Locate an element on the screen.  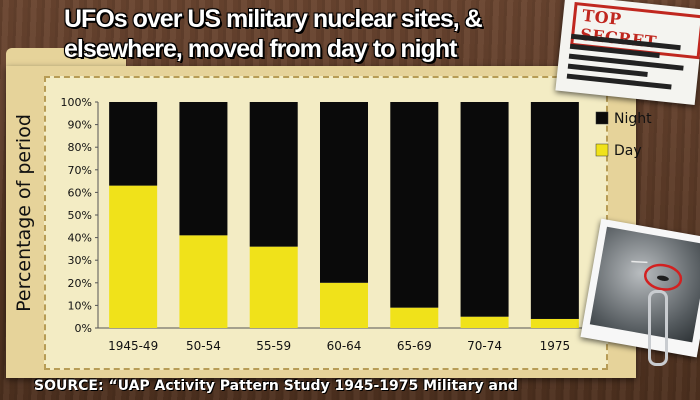
bar-day-1975 is located at coordinates (554, 323).